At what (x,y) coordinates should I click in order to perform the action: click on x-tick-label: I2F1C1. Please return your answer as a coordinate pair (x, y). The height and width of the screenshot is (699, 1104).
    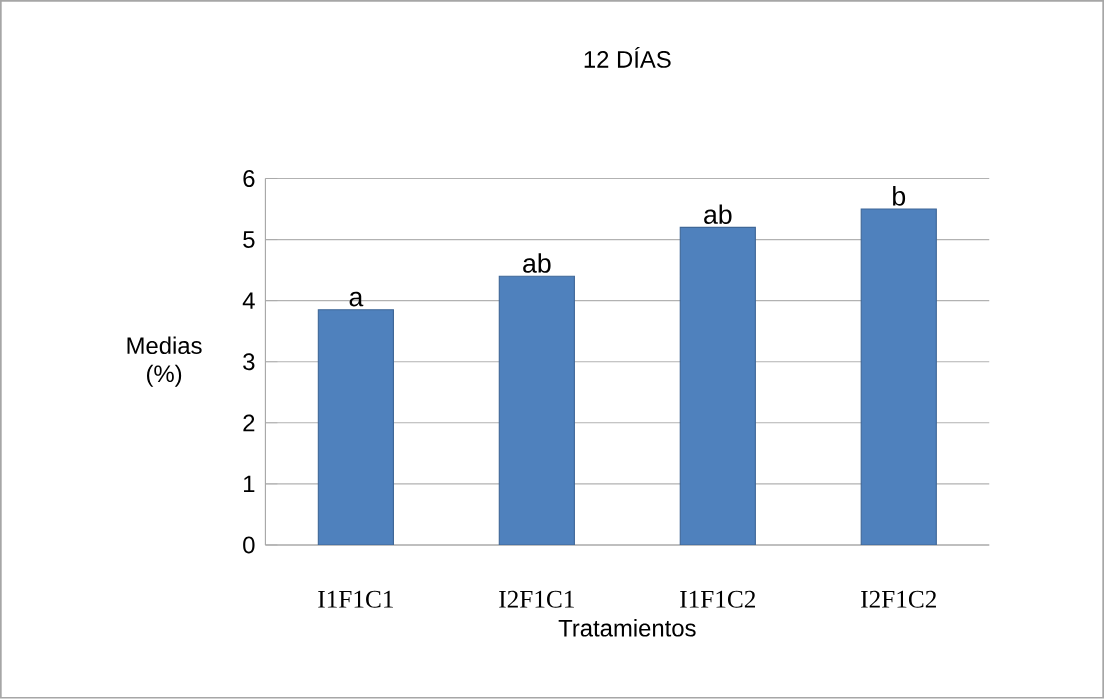
    Looking at the image, I should click on (536, 600).